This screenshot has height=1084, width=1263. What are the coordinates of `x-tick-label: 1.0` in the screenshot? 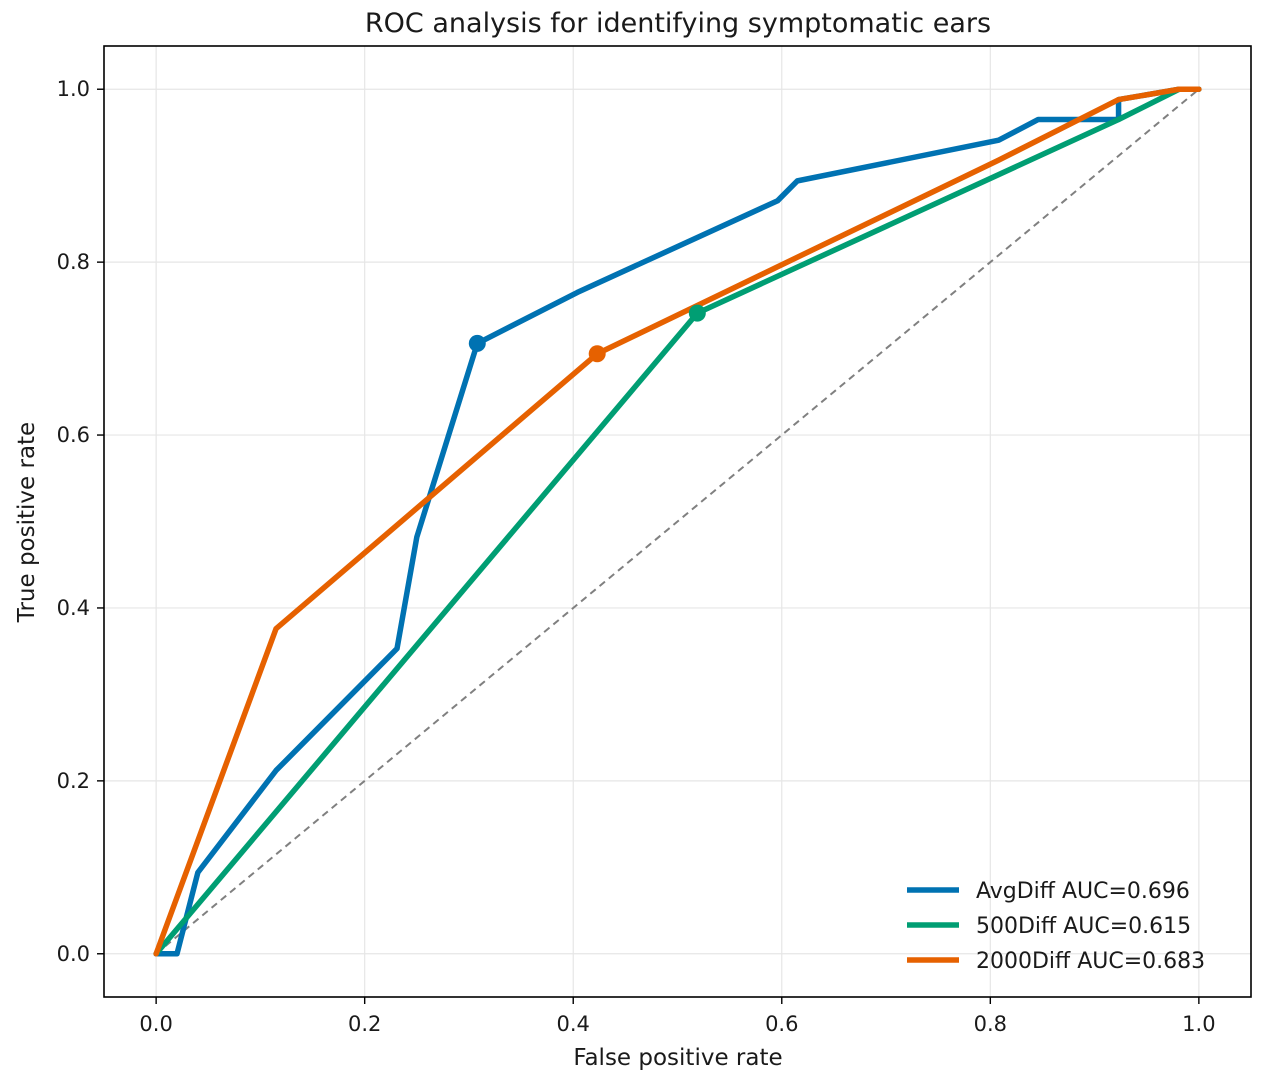 It's located at (1198, 1024).